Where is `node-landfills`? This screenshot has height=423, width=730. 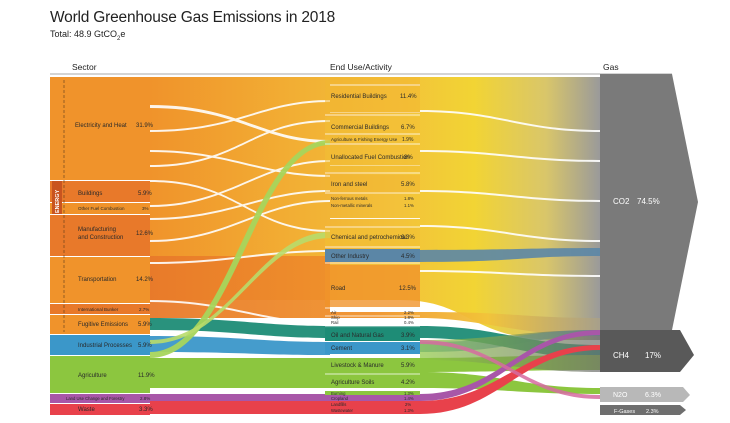
node-landfills is located at coordinates (372, 404).